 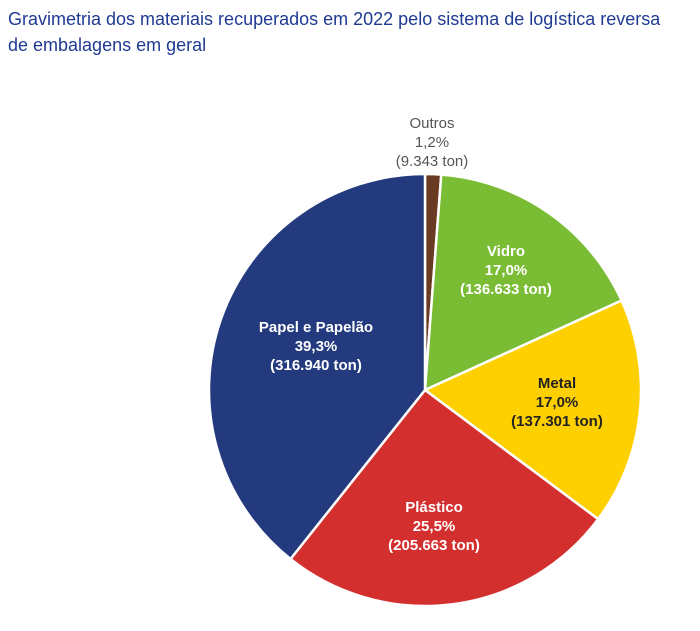 I want to click on slice-percent-1: 1,2%, so click(x=432, y=142).